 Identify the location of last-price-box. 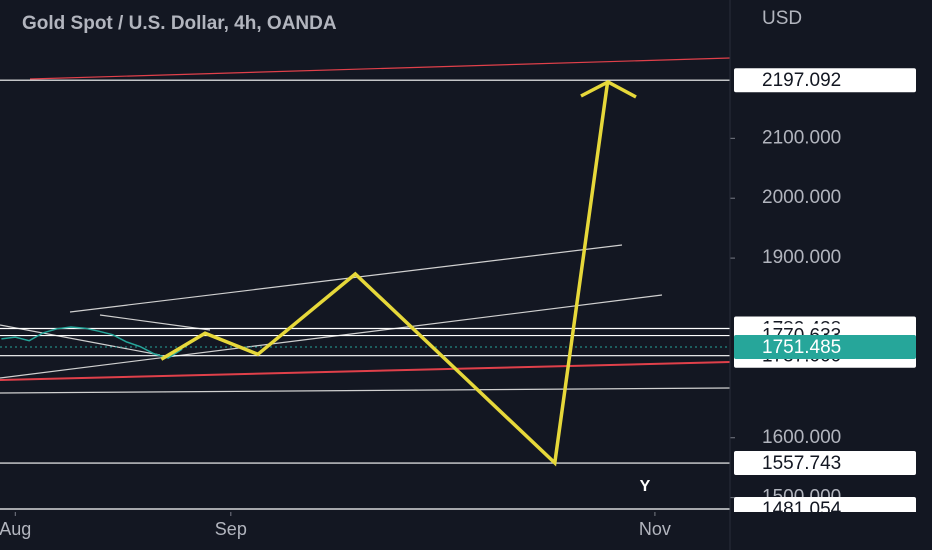
(825, 347).